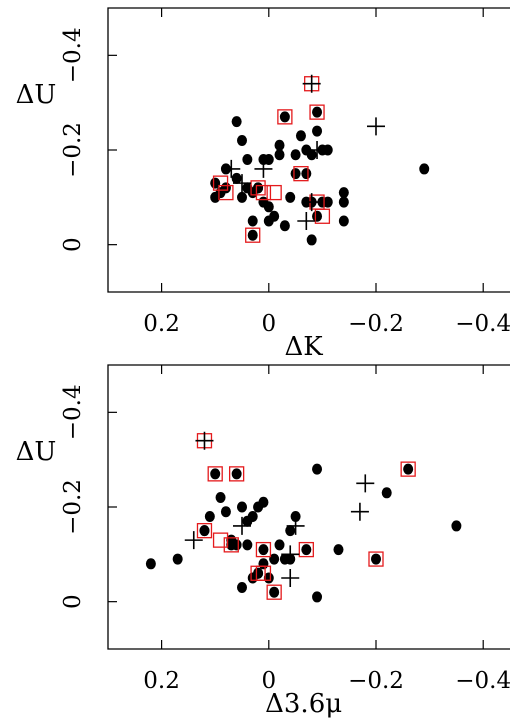 This screenshot has height=718, width=510. What do you see at coordinates (303, 703) in the screenshot?
I see `x-axis-label: Δ3.6μ` at bounding box center [303, 703].